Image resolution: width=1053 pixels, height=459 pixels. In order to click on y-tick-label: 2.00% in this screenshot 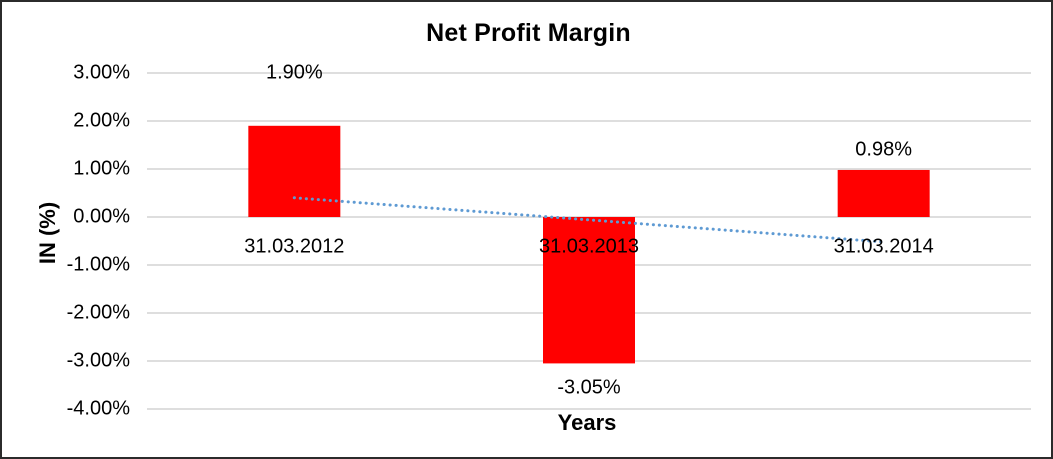, I will do `click(101, 120)`.